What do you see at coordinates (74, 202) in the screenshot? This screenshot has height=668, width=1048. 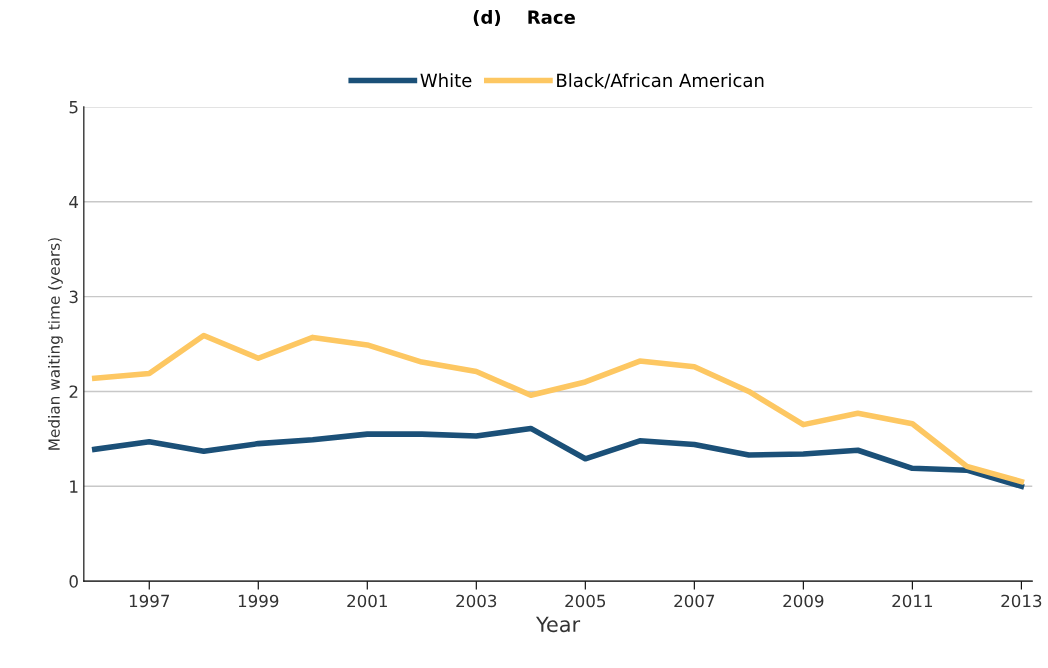 I see `y-tick-label: 4` at bounding box center [74, 202].